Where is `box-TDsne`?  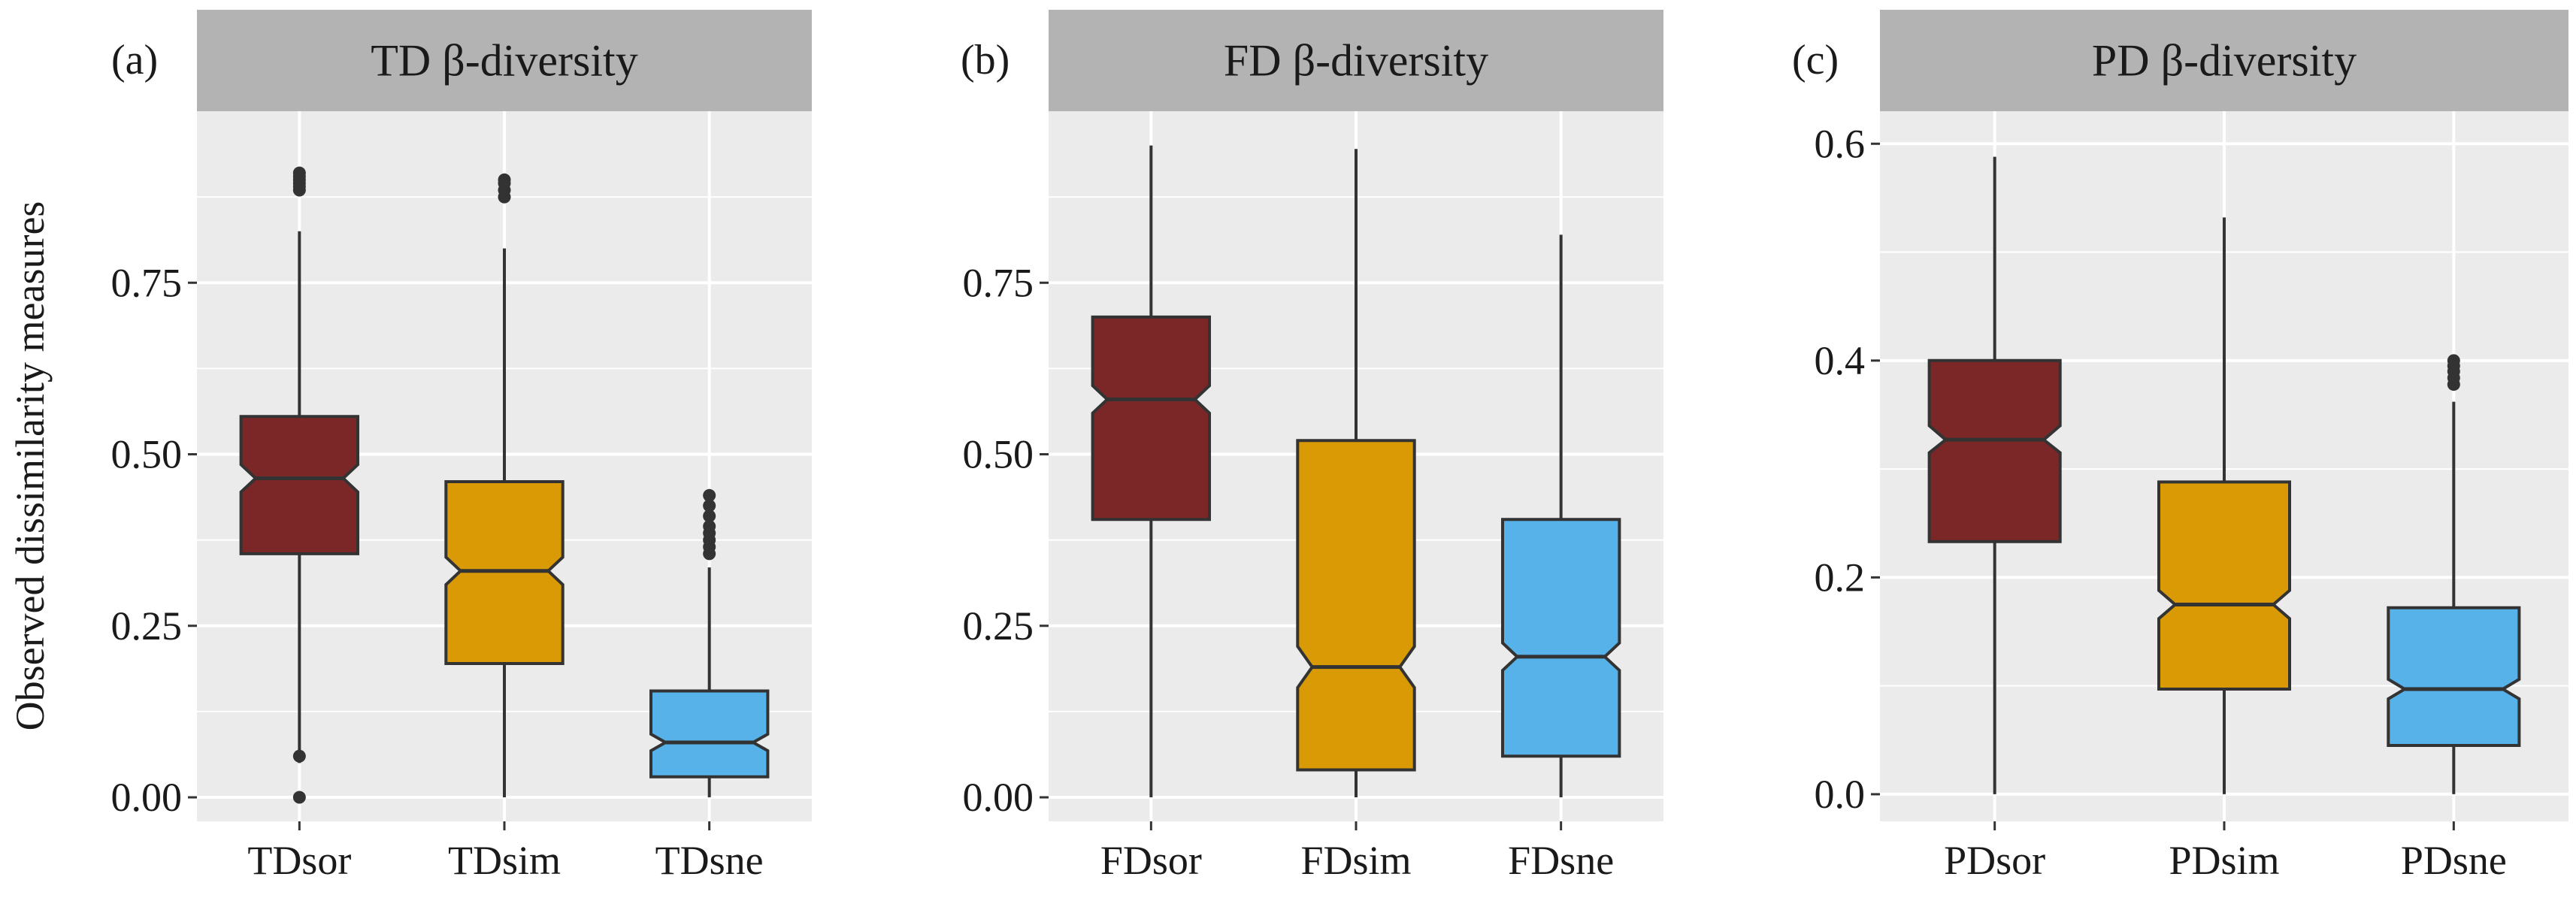 box-TDsne is located at coordinates (709, 643).